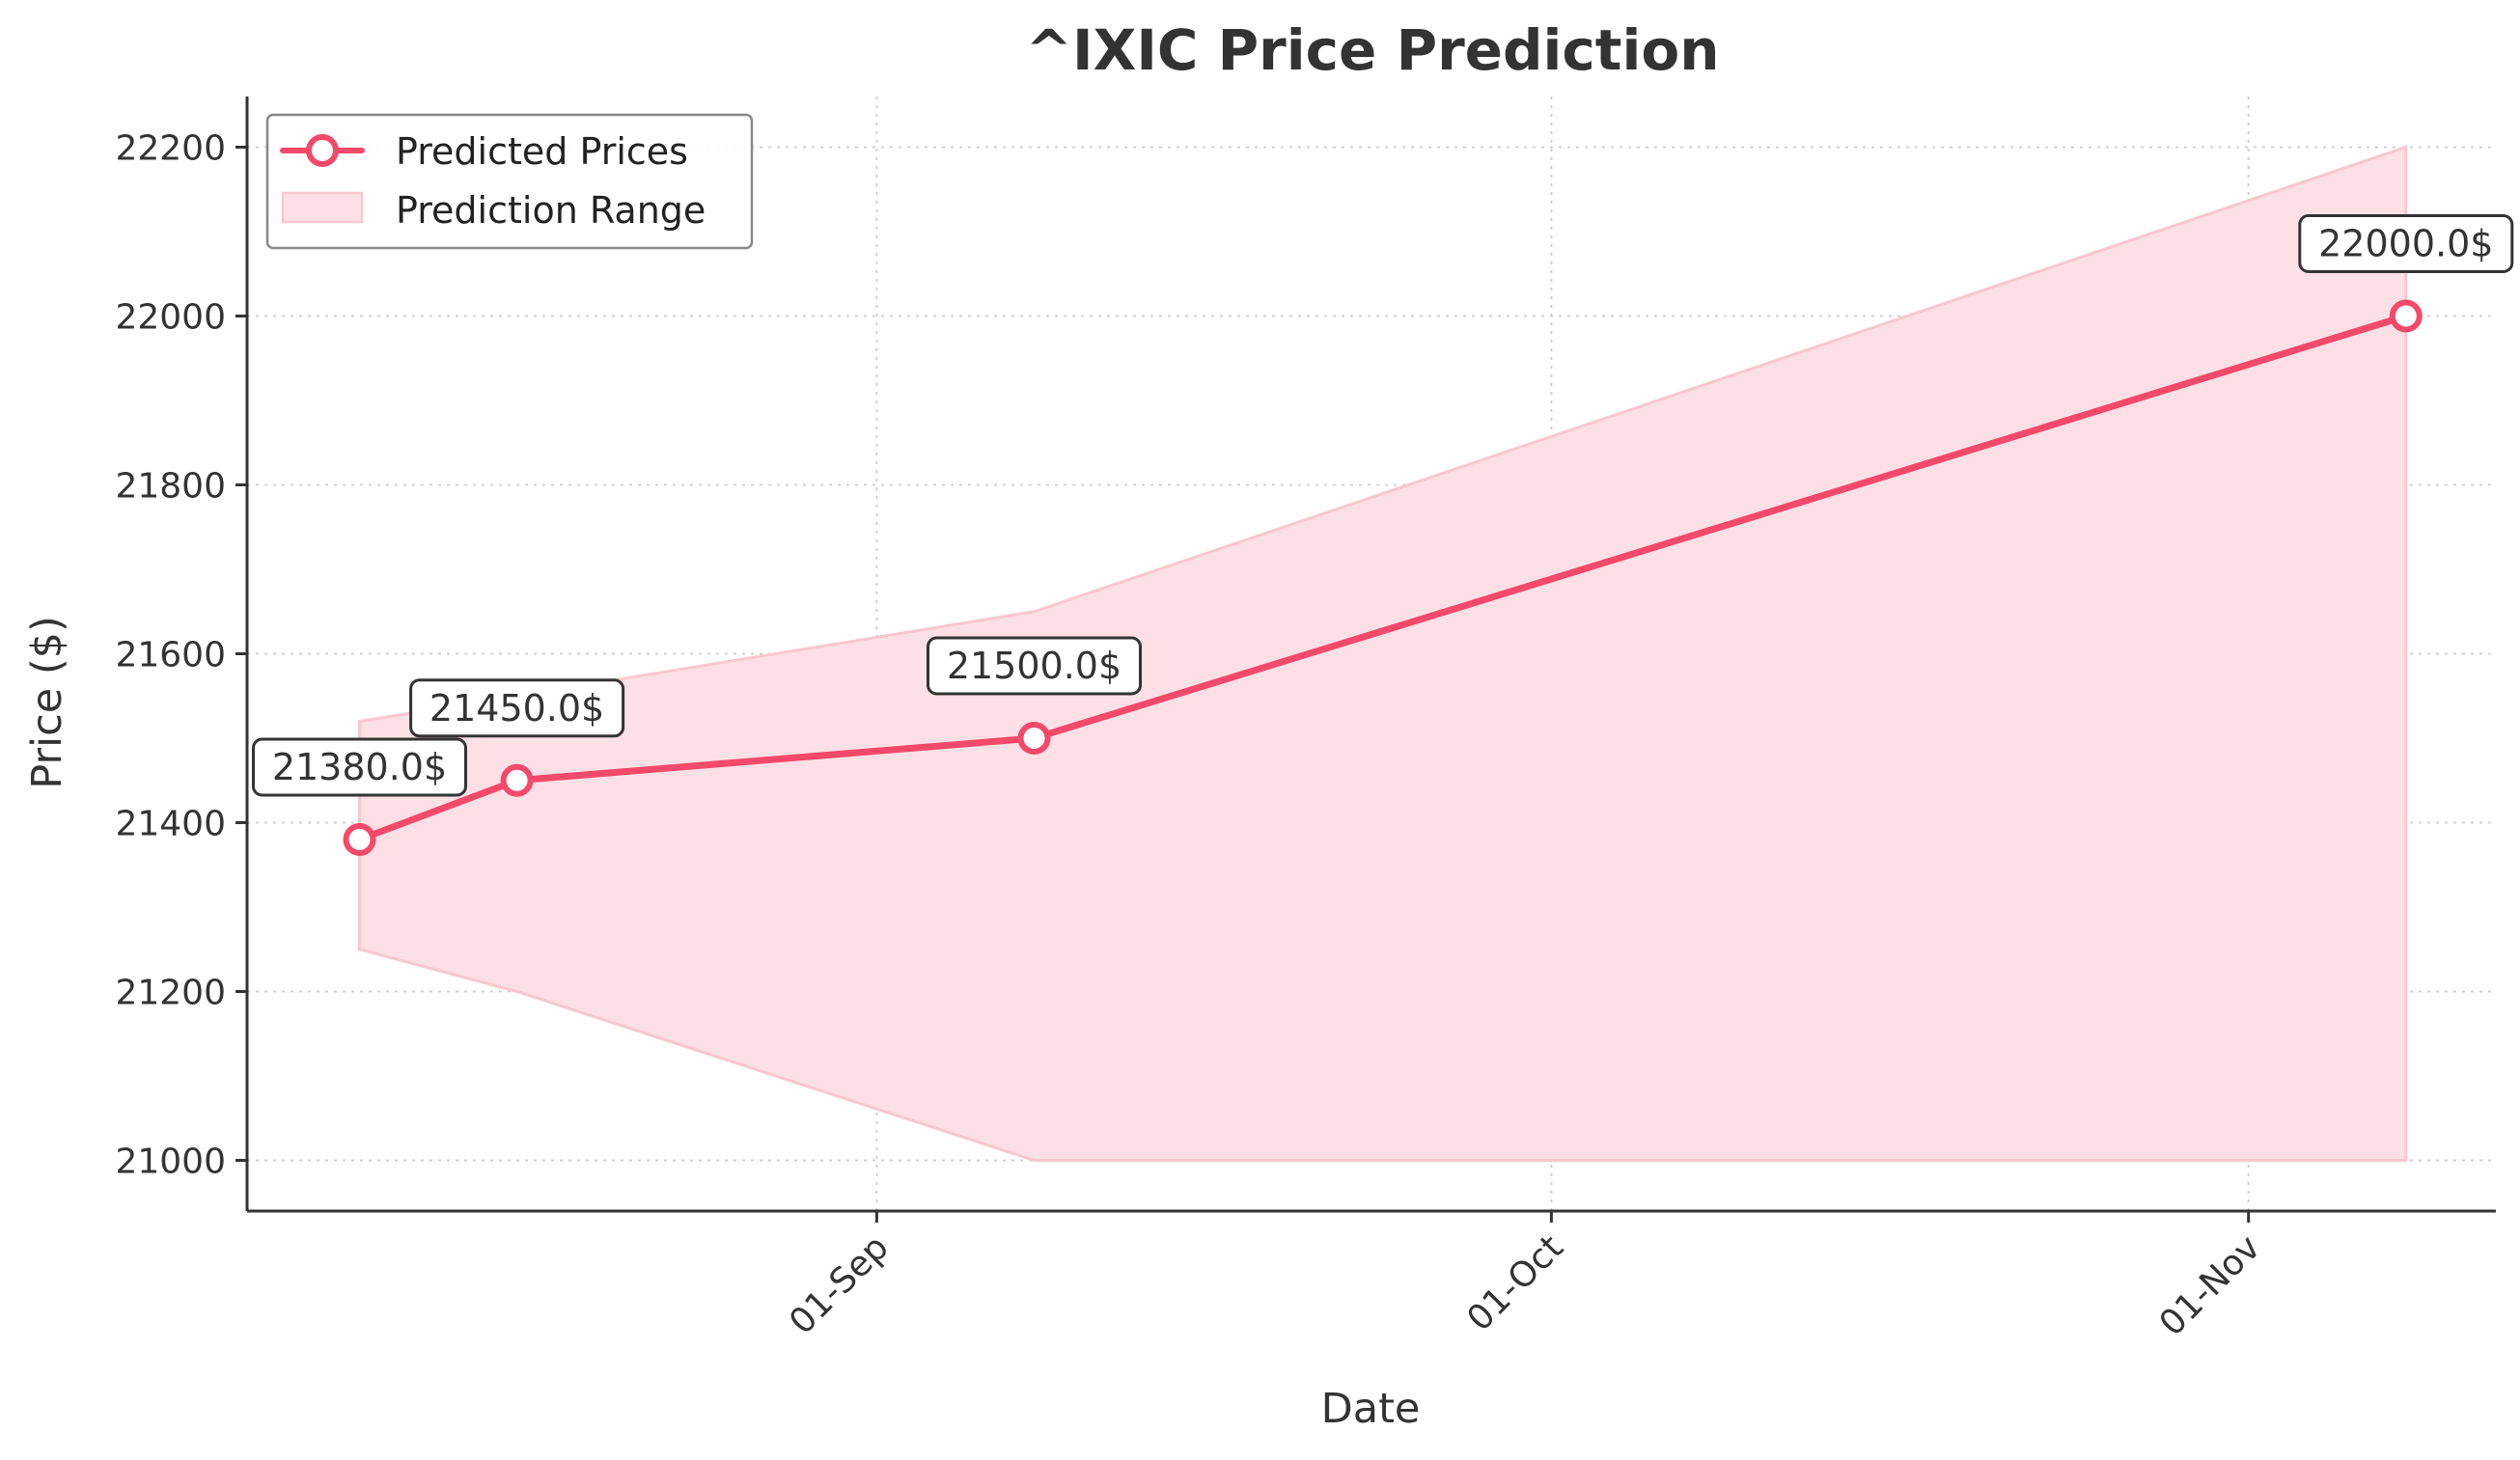  I want to click on data-label-text: 21450.0$, so click(516, 708).